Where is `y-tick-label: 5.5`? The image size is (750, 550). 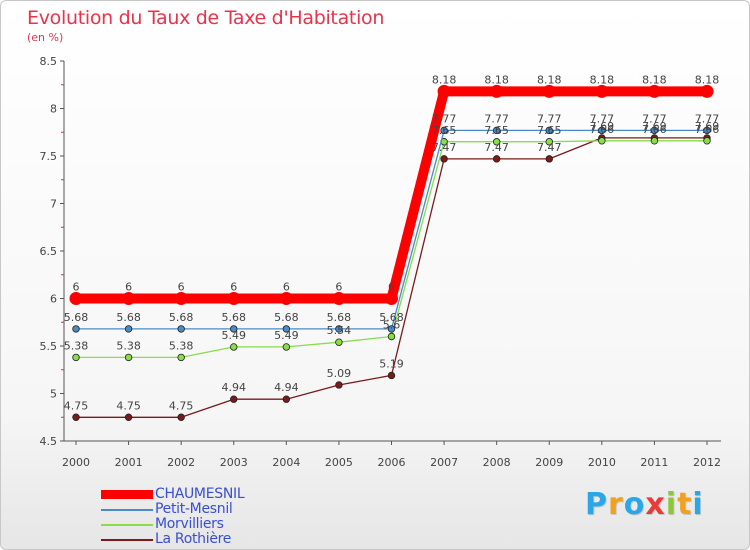
y-tick-label: 5.5 is located at coordinates (49, 346).